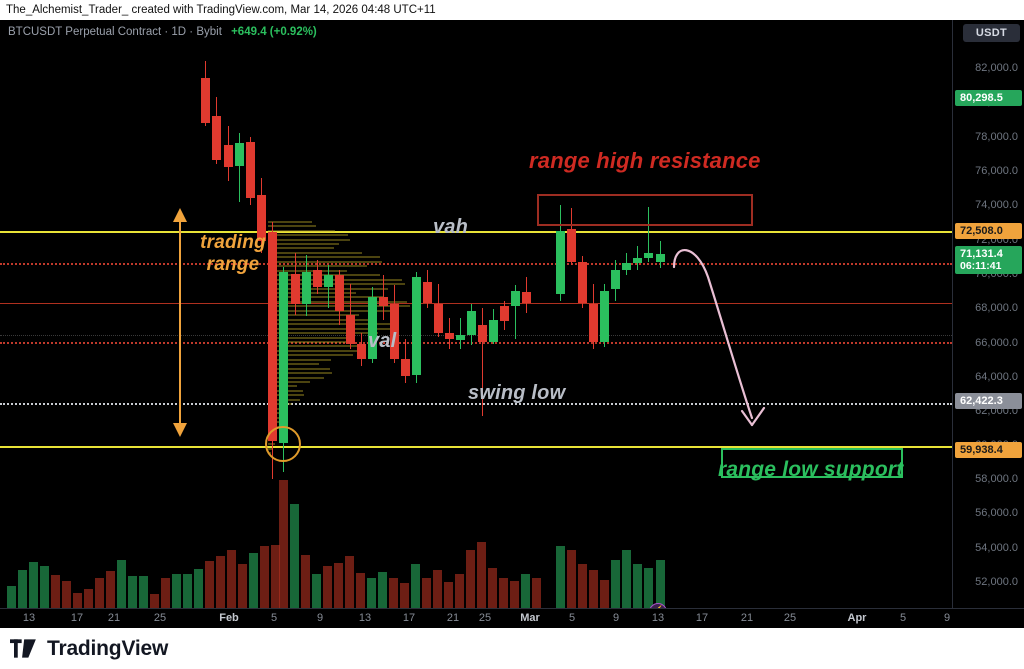 This screenshot has height=669, width=1024. What do you see at coordinates (115, 32) in the screenshot?
I see `legend-symbol: BTCUSDT Perpetual Contract · 1D · Bybit` at bounding box center [115, 32].